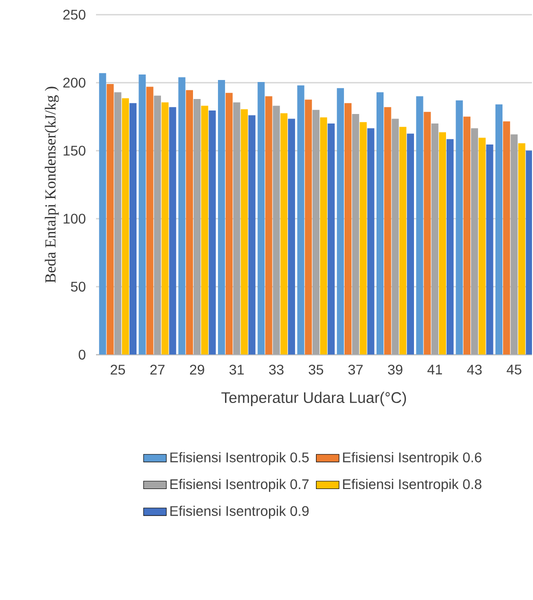  I want to click on x-tick-label: 27, so click(157, 369).